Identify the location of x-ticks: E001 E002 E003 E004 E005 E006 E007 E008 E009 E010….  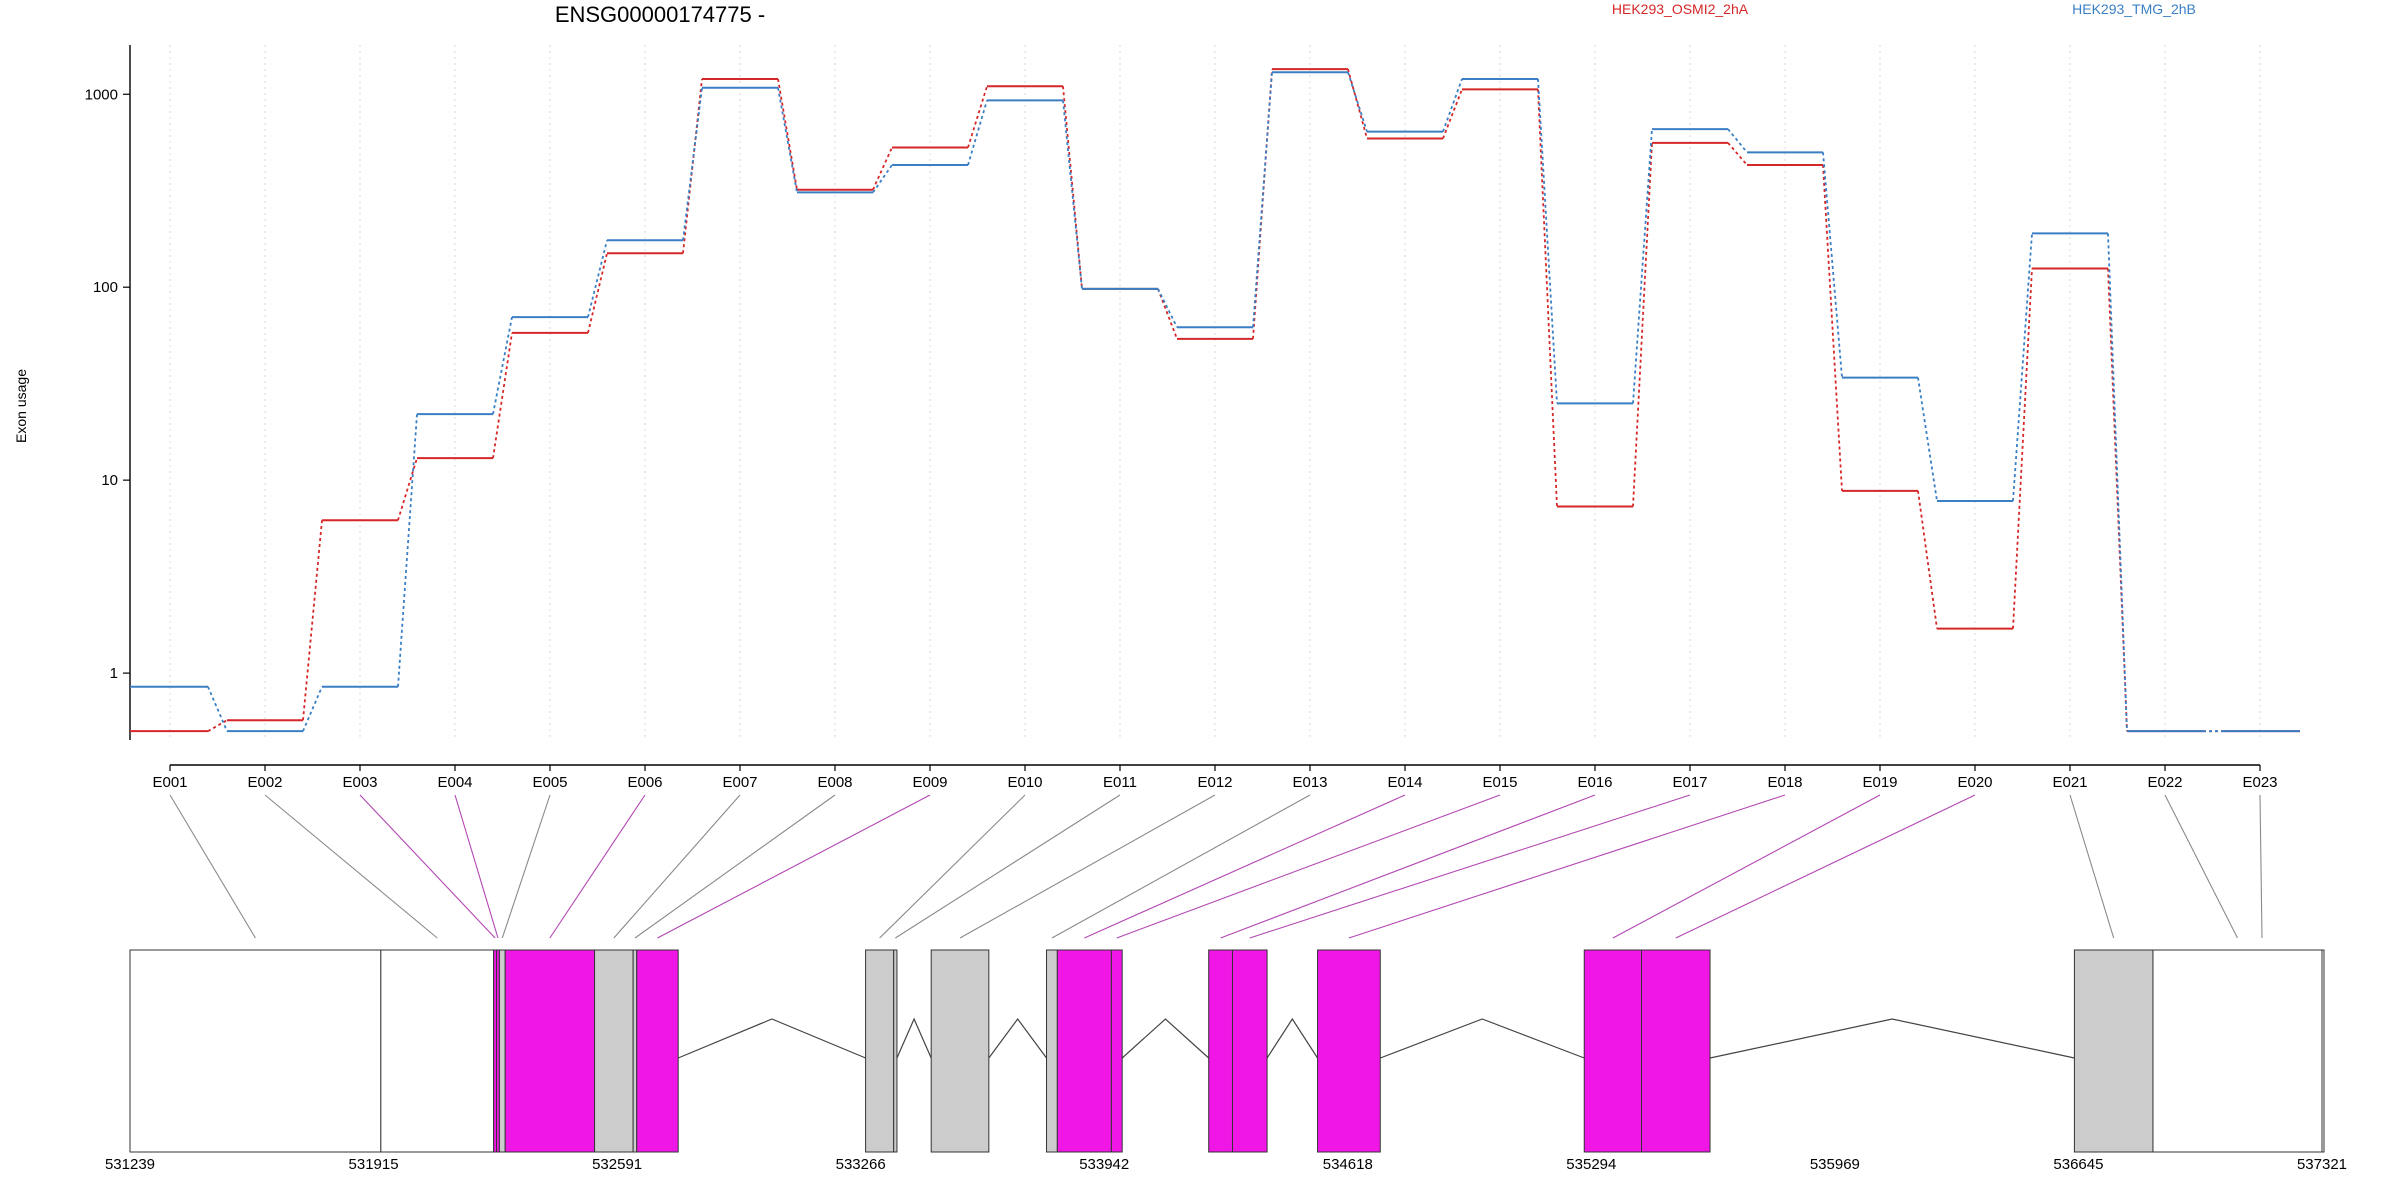
(1215, 778).